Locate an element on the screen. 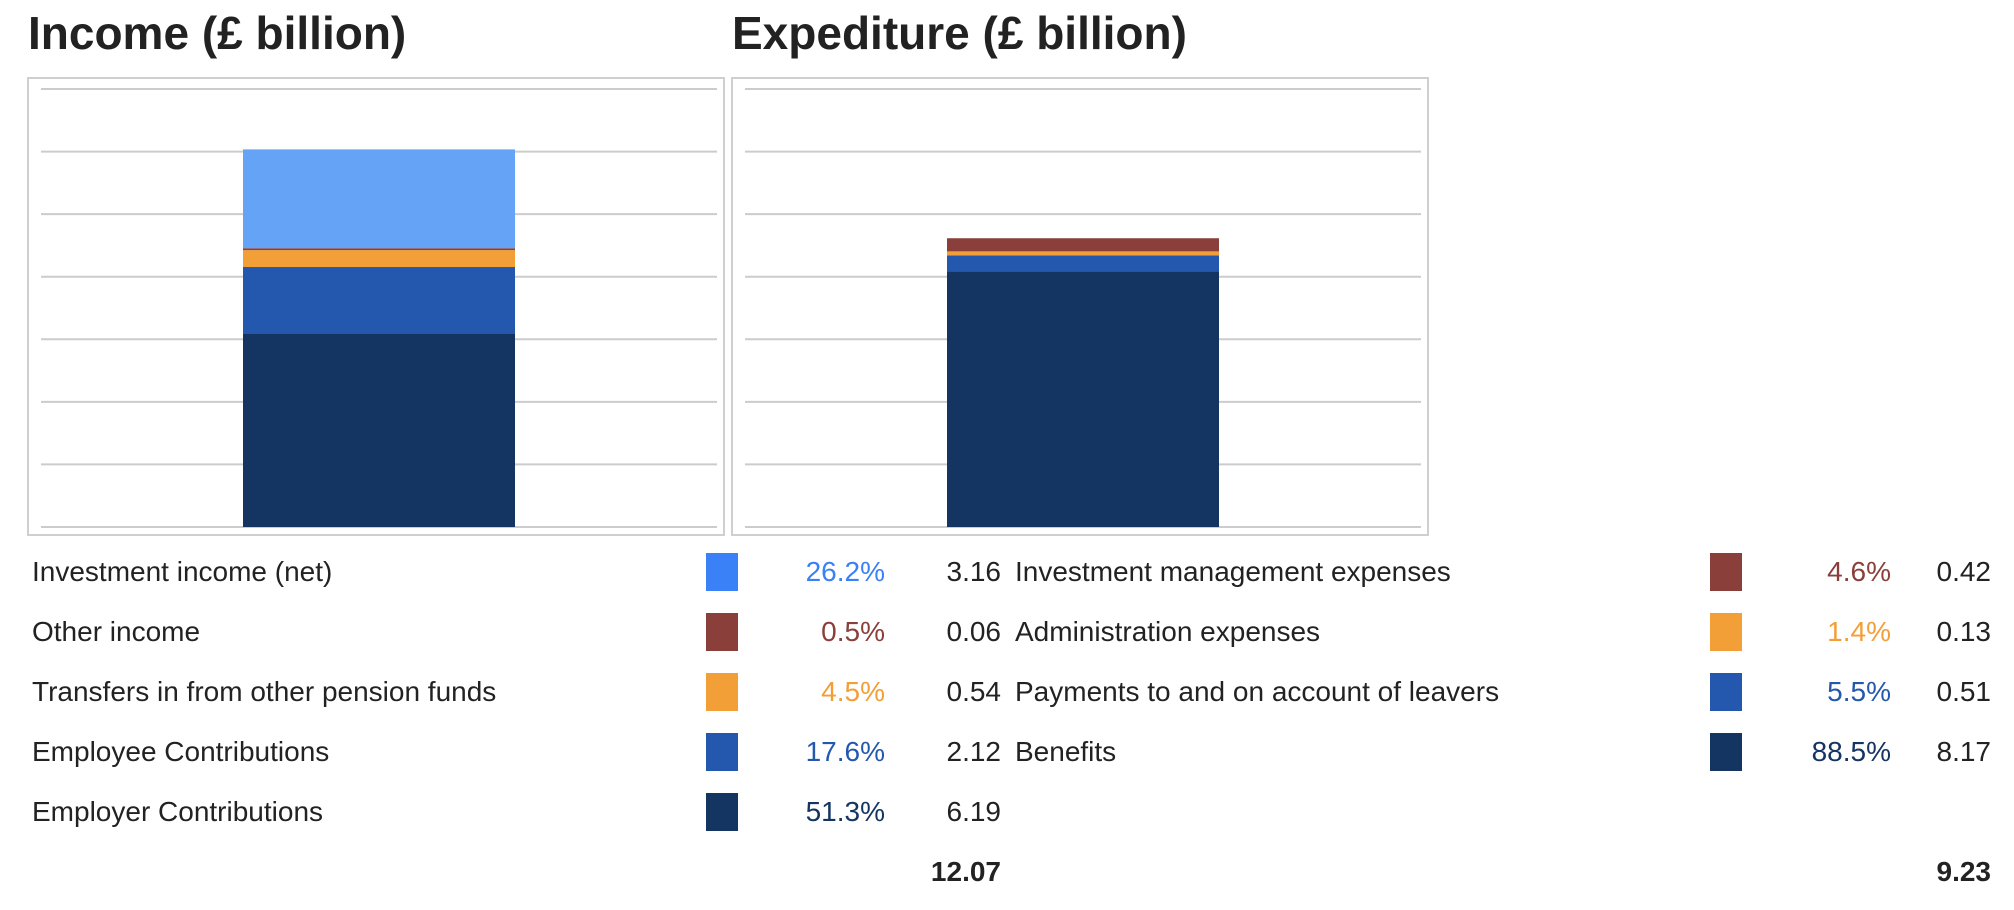  legend-value: 2.12 is located at coordinates (974, 751).